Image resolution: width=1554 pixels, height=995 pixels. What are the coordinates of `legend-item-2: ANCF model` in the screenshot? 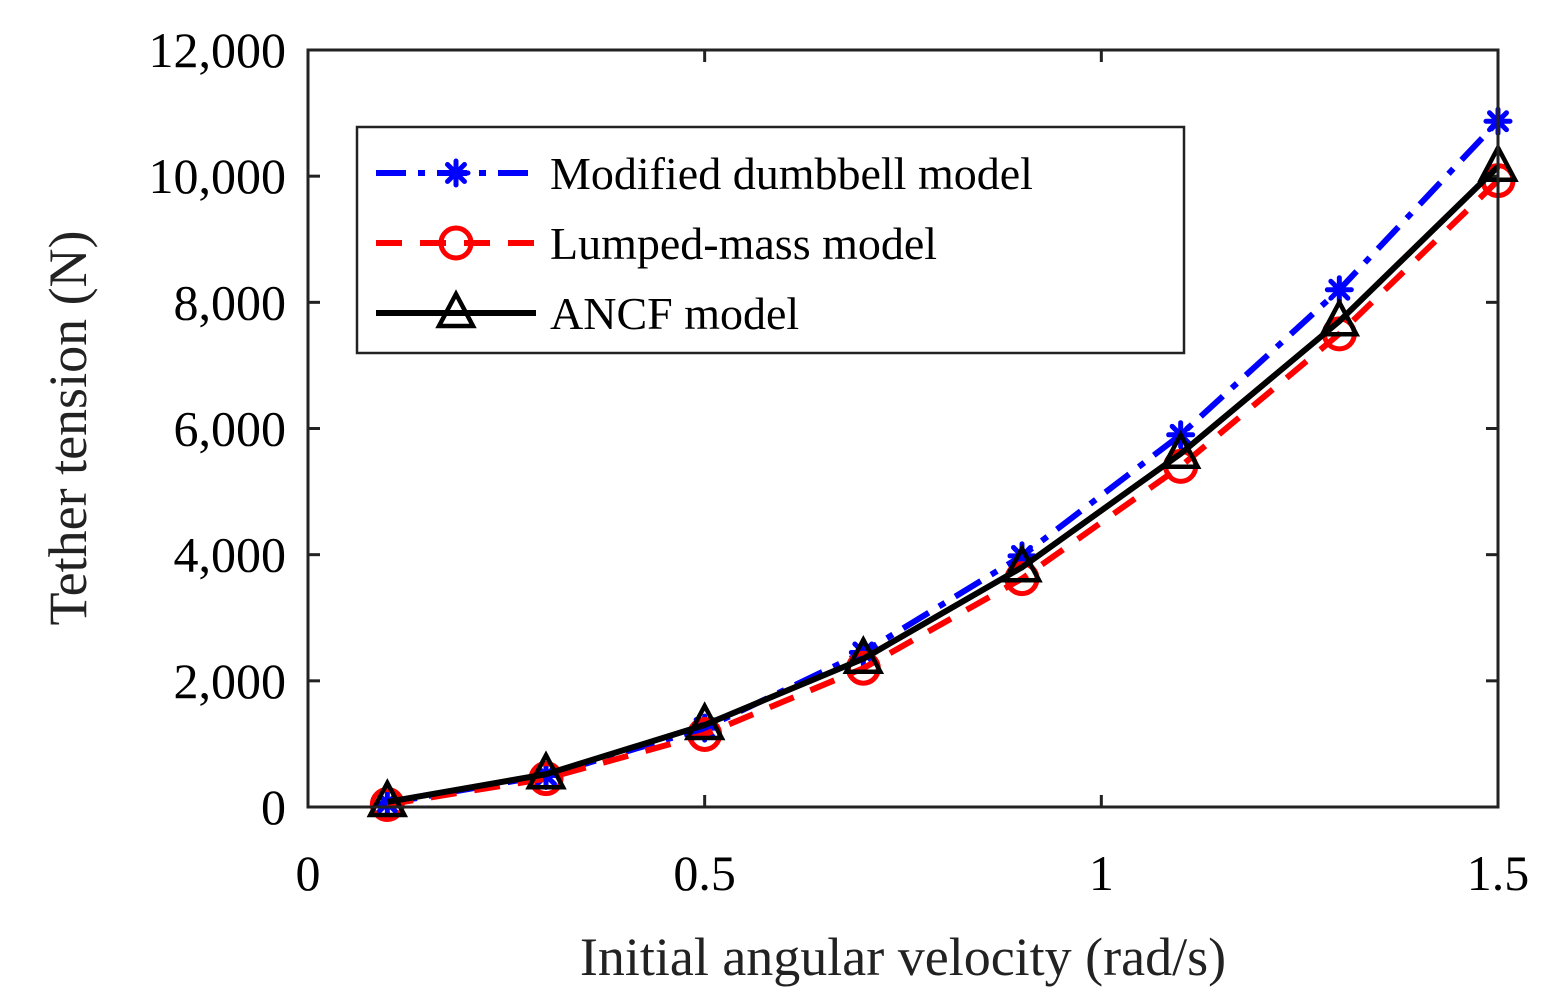 It's located at (587, 313).